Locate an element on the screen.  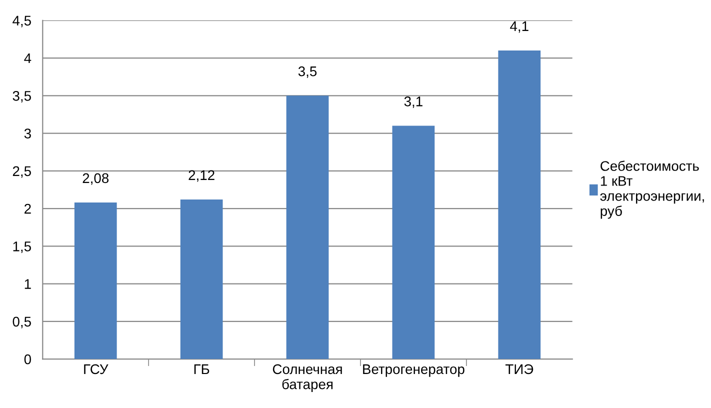
data-label: 2,08 is located at coordinates (95, 179).